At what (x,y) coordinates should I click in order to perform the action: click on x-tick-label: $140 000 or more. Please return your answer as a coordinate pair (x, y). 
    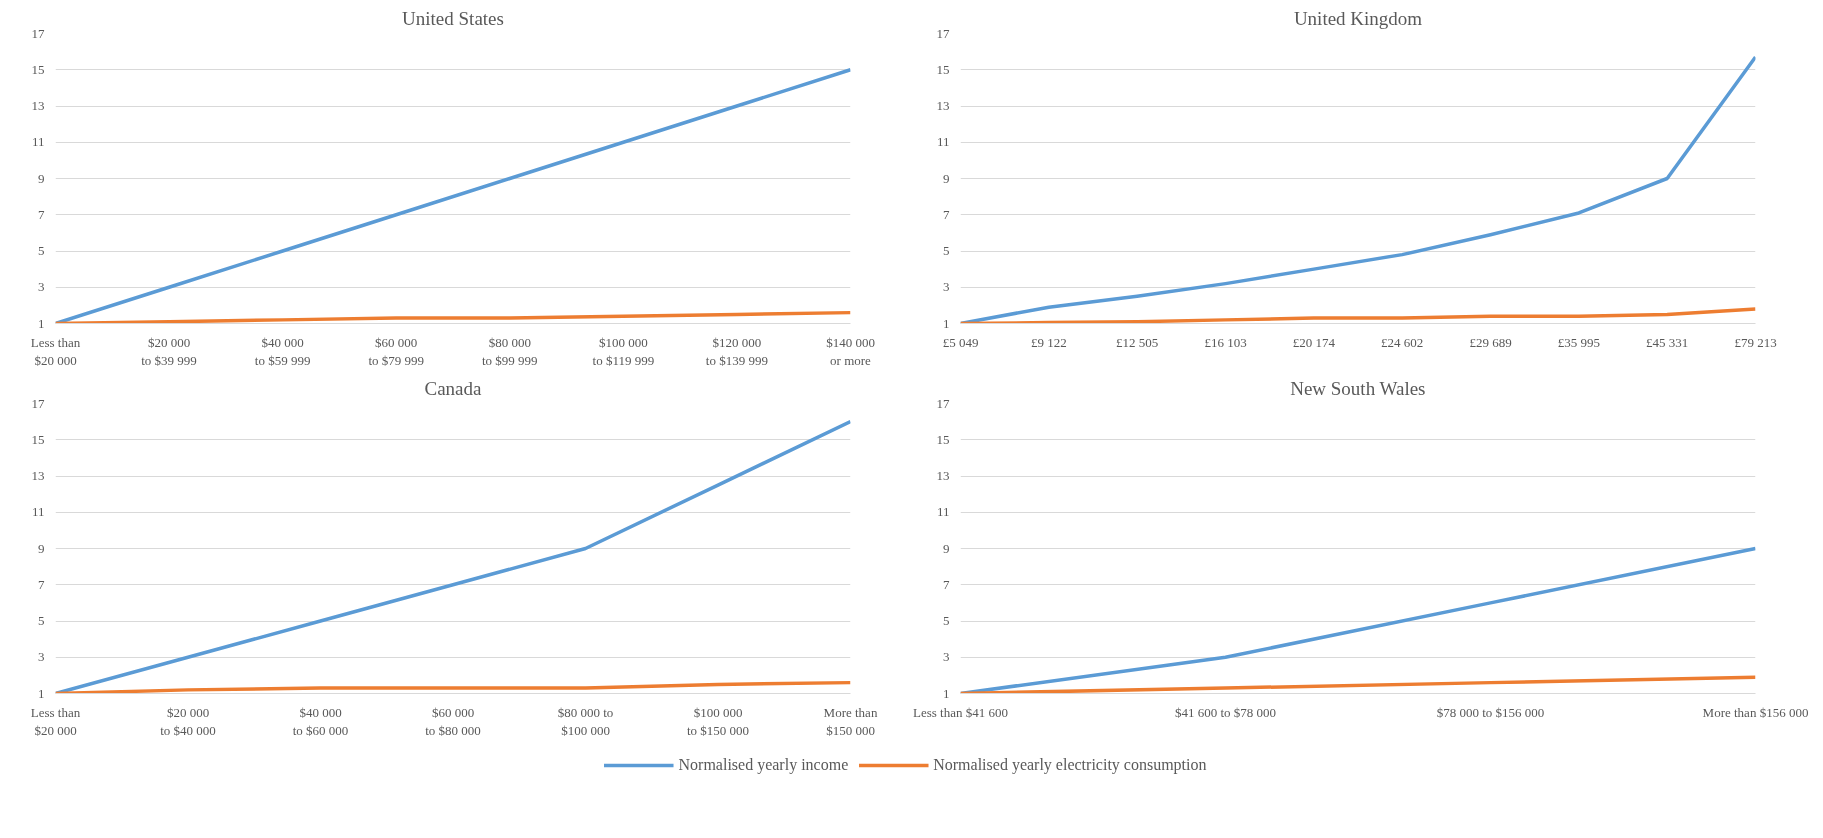
    Looking at the image, I should click on (850, 351).